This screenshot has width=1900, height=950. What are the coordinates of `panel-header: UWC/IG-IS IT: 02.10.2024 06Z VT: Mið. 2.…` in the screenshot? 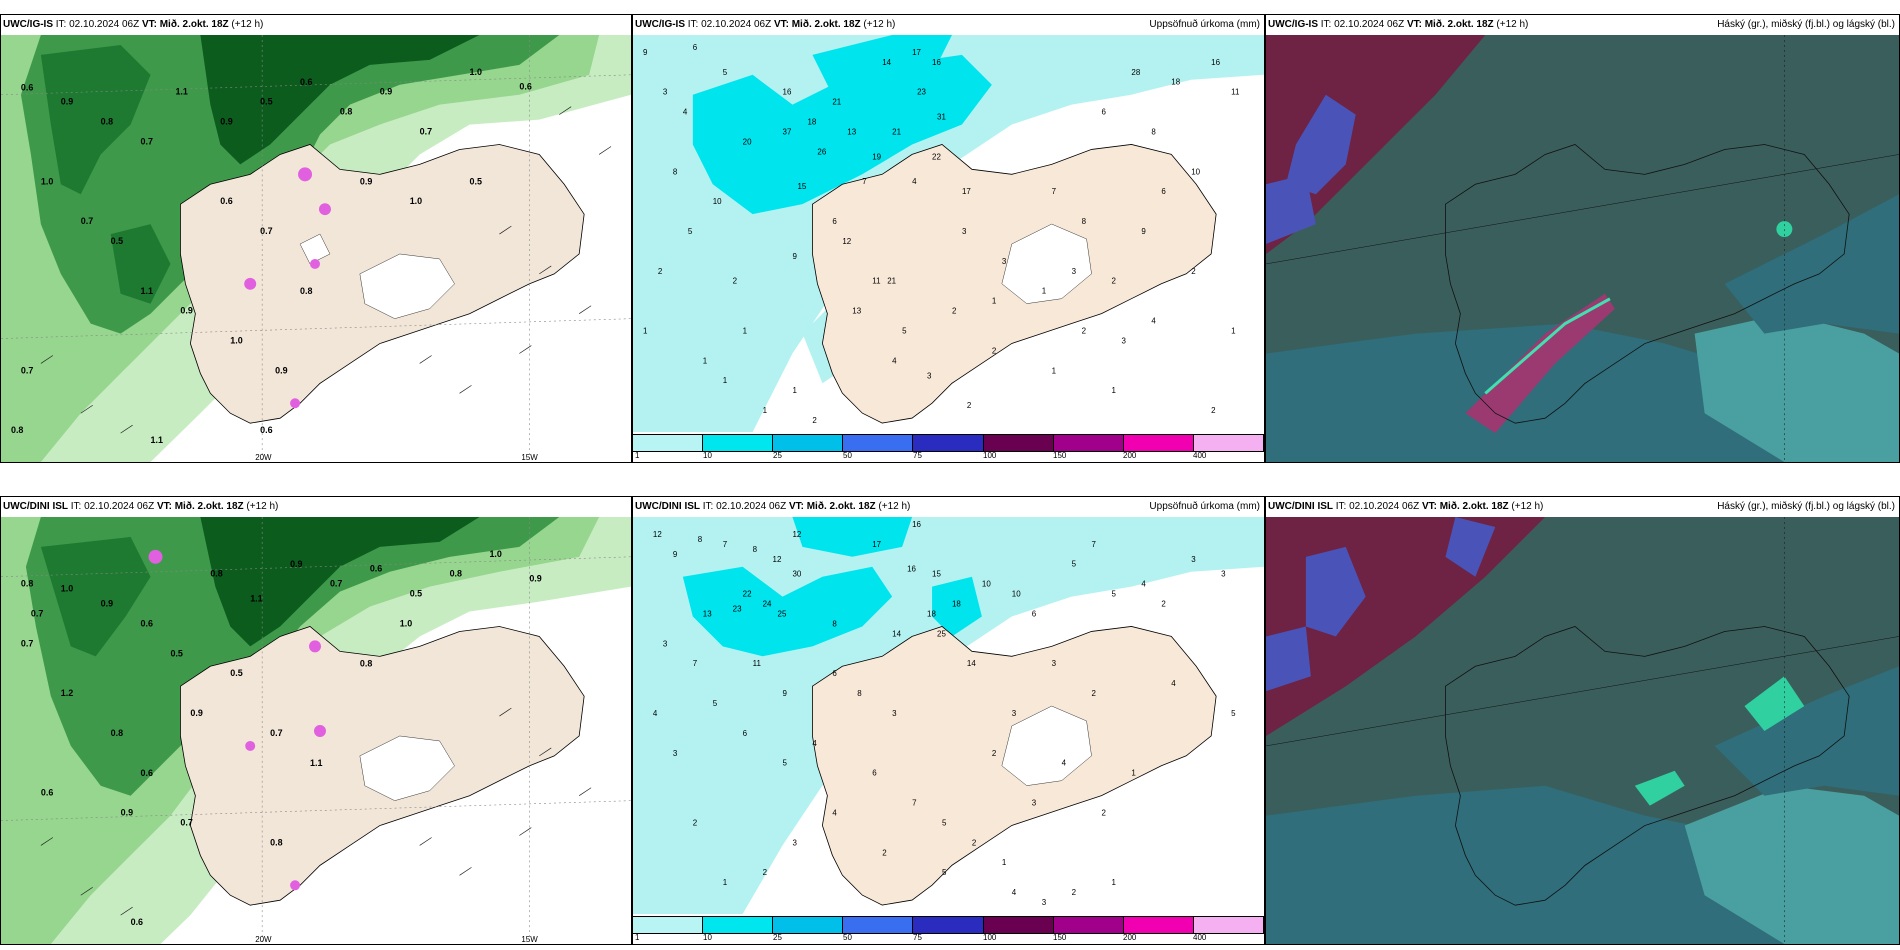 It's located at (1581, 24).